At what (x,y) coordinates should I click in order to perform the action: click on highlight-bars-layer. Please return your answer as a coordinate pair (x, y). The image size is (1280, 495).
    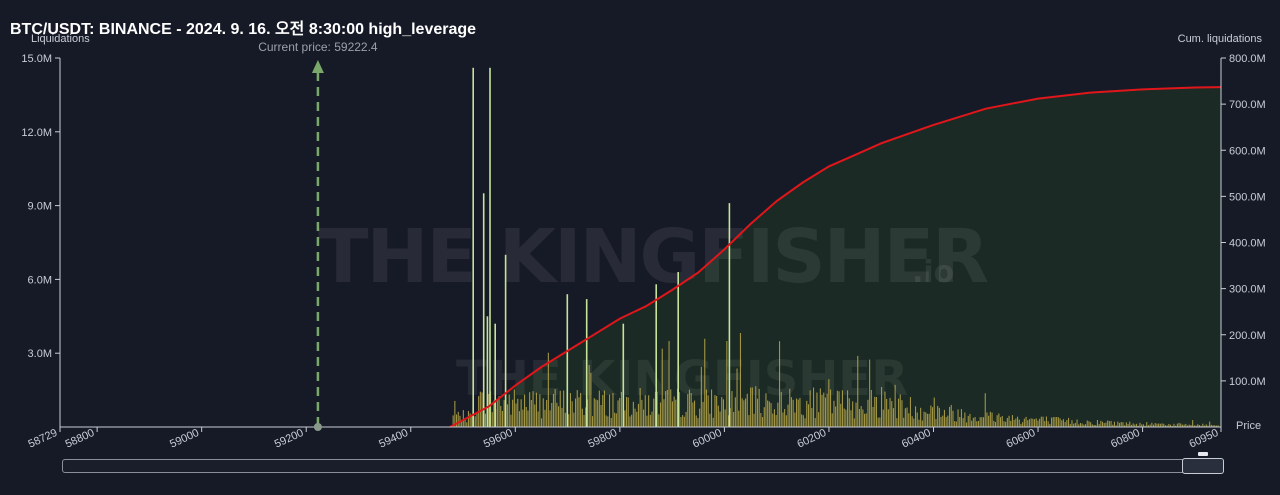
    Looking at the image, I should click on (601, 247).